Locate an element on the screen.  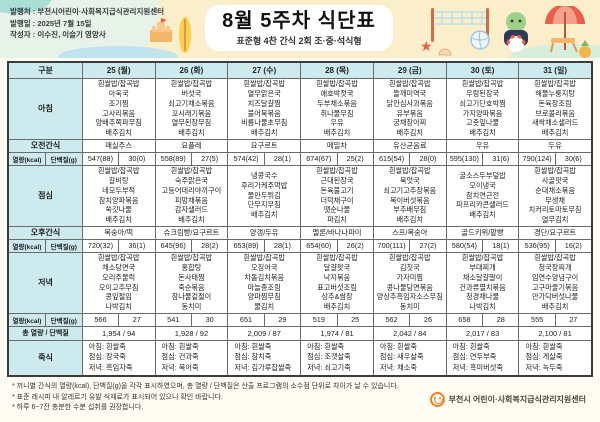
porridge-cell: 아침: 흰쌀죽 점심: 참치죽 저녁: 김가루찹쌀죽 is located at coordinates (264, 358).